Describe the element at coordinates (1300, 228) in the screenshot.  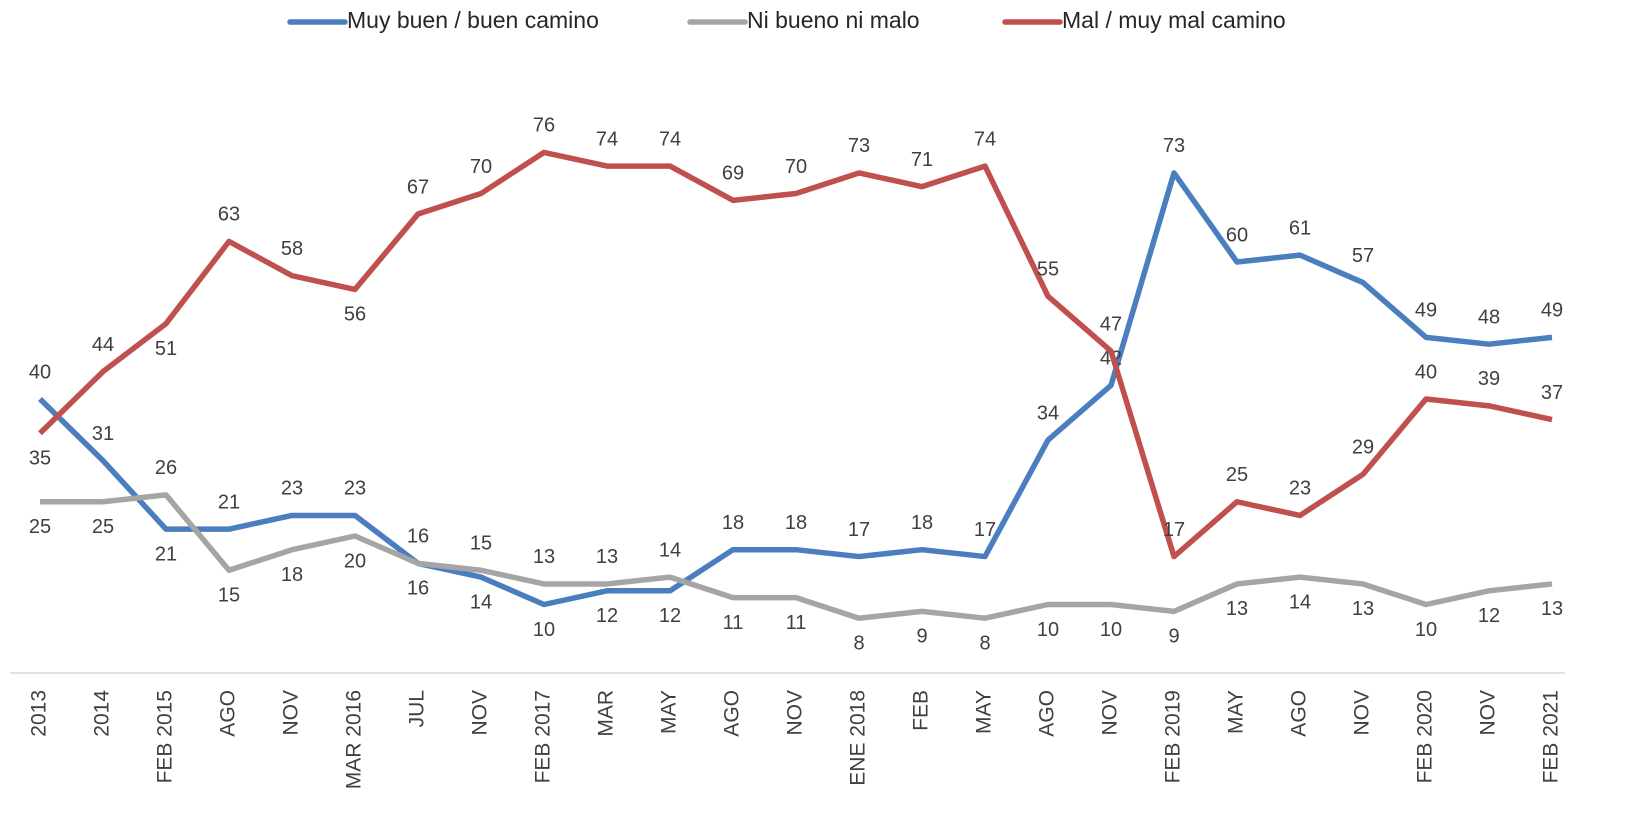
I see `data-label: 61` at that location.